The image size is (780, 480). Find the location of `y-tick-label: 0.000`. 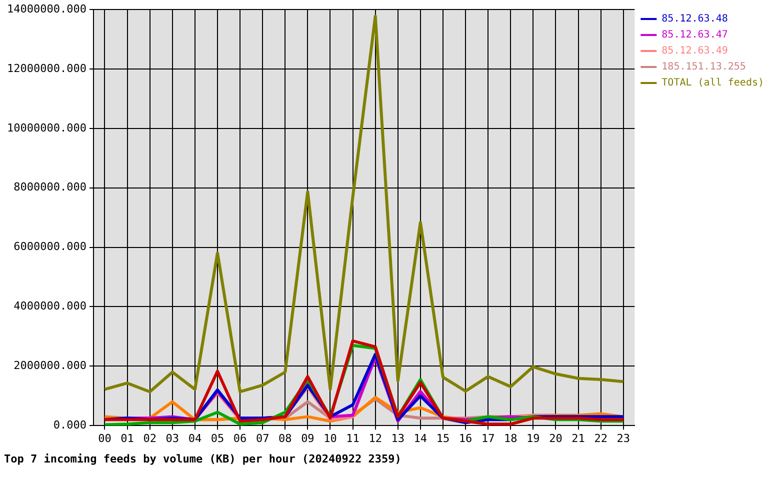

y-tick-label: 0.000 is located at coordinates (69, 425).